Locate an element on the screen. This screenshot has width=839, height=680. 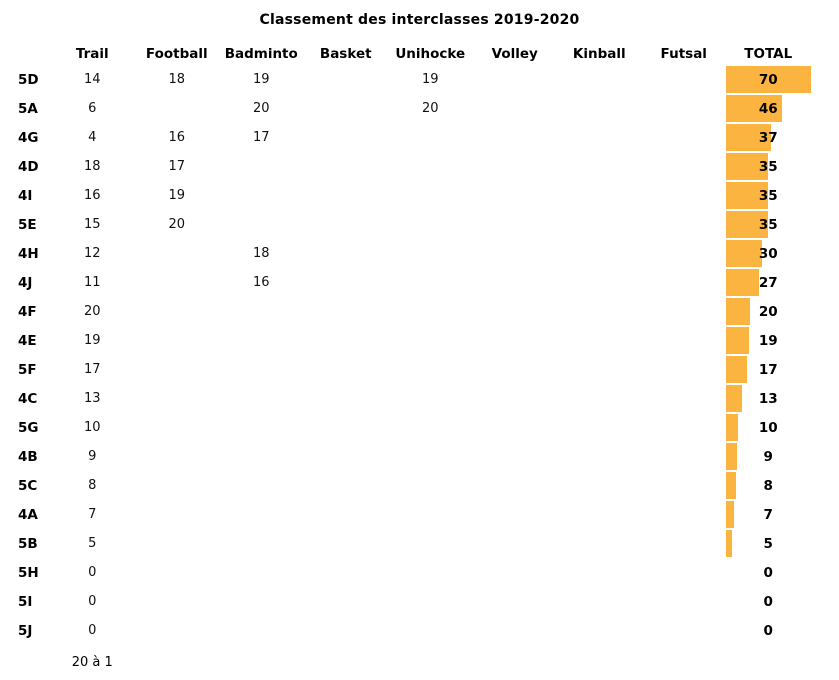
score-cell-5b-volley is located at coordinates (515, 543).